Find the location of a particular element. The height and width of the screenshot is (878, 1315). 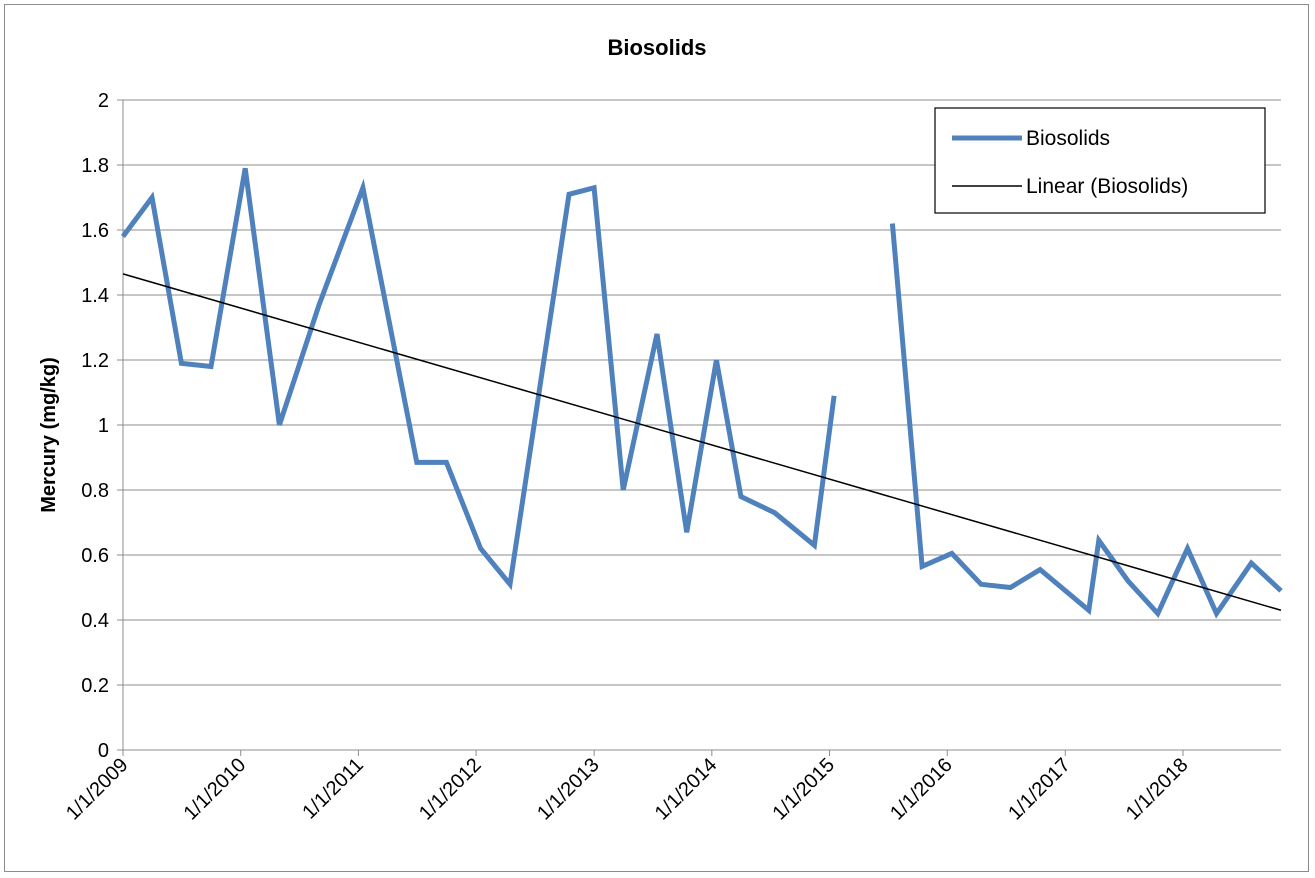

x-tick-label: 1/1/2010 is located at coordinates (215, 789).